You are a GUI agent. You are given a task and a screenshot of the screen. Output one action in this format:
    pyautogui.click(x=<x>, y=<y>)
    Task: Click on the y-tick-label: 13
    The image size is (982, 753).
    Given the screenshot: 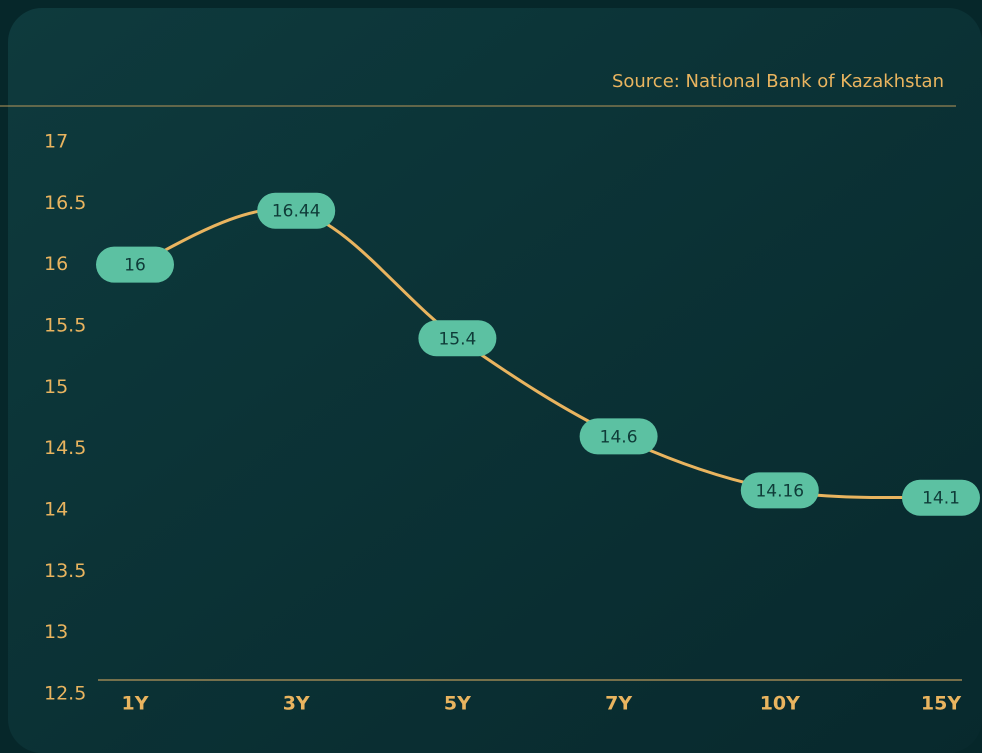 What is the action you would take?
    pyautogui.click(x=56, y=632)
    